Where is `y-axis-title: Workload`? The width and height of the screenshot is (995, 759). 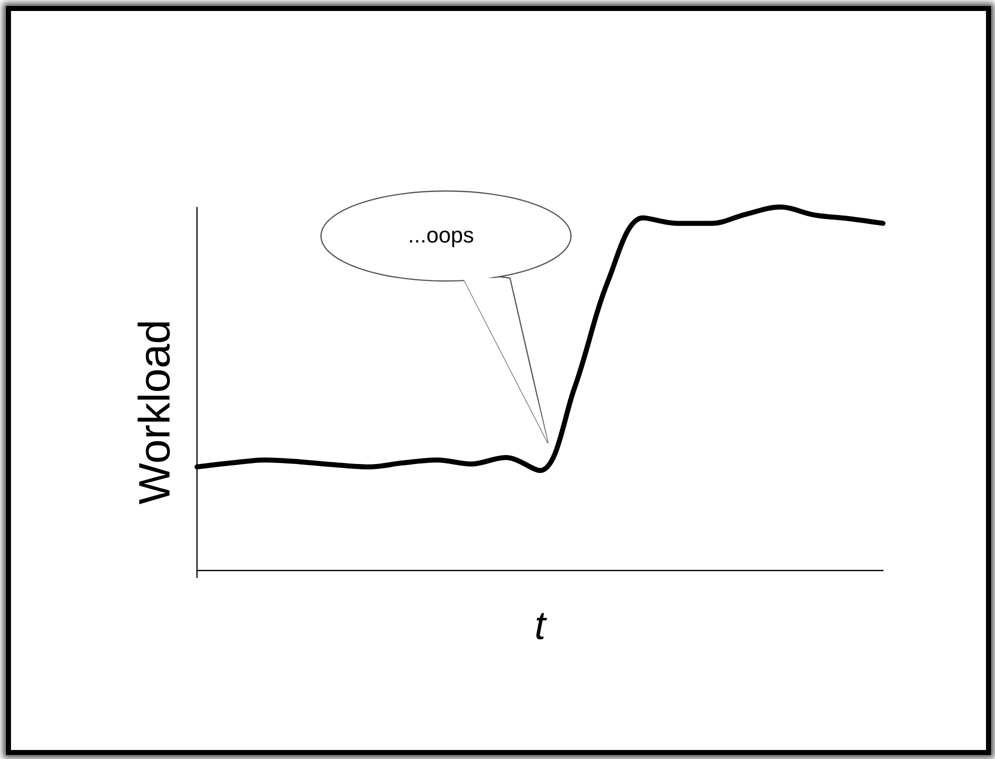 y-axis-title: Workload is located at coordinates (155, 412).